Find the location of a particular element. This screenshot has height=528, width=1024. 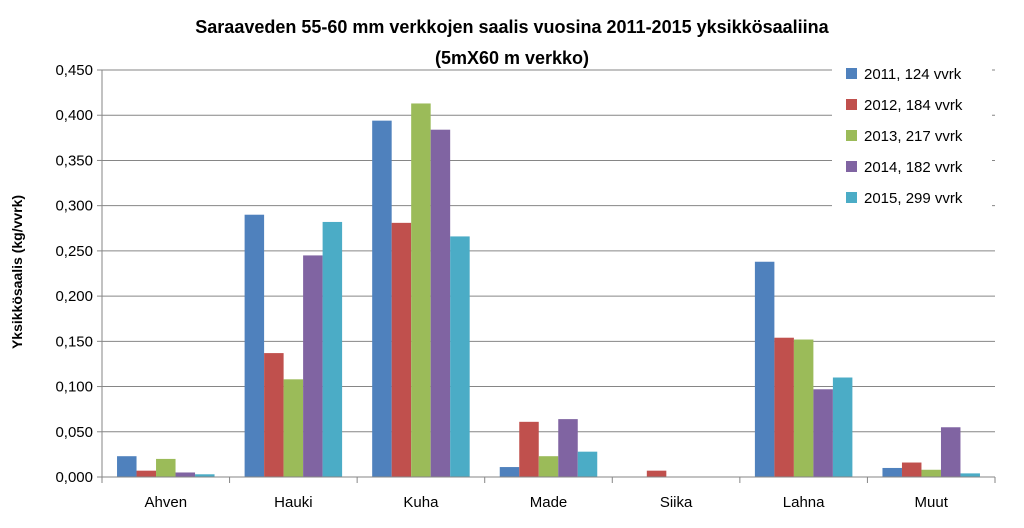

x-tick-label: Muut is located at coordinates (932, 502).